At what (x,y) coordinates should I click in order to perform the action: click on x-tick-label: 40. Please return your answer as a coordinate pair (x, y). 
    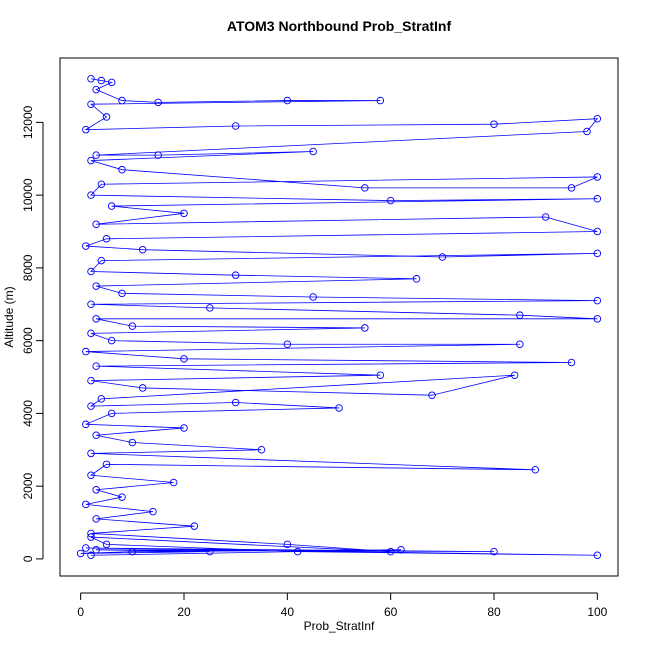
    Looking at the image, I should click on (288, 612).